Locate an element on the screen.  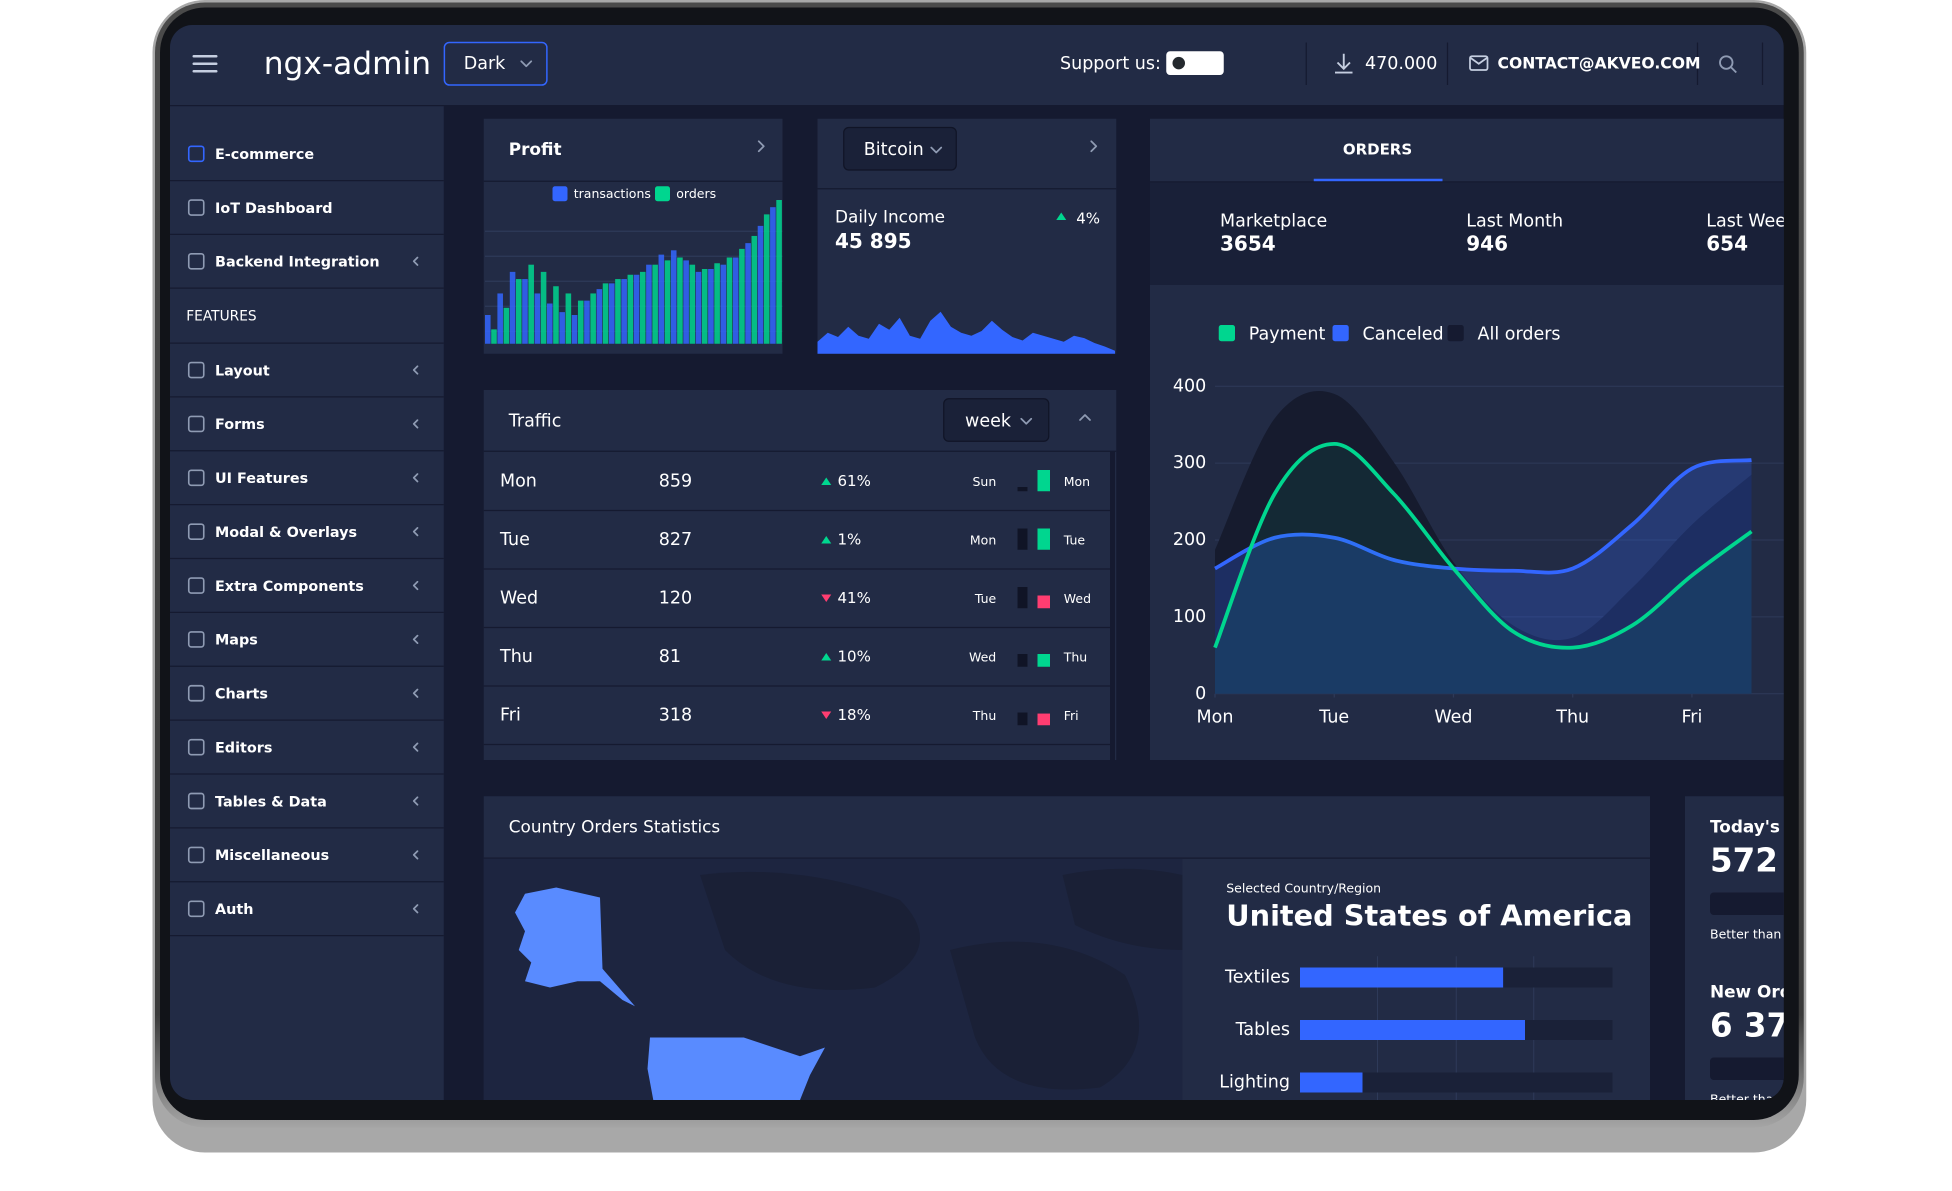
orders-tab: ORDERS is located at coordinates (1377, 150).